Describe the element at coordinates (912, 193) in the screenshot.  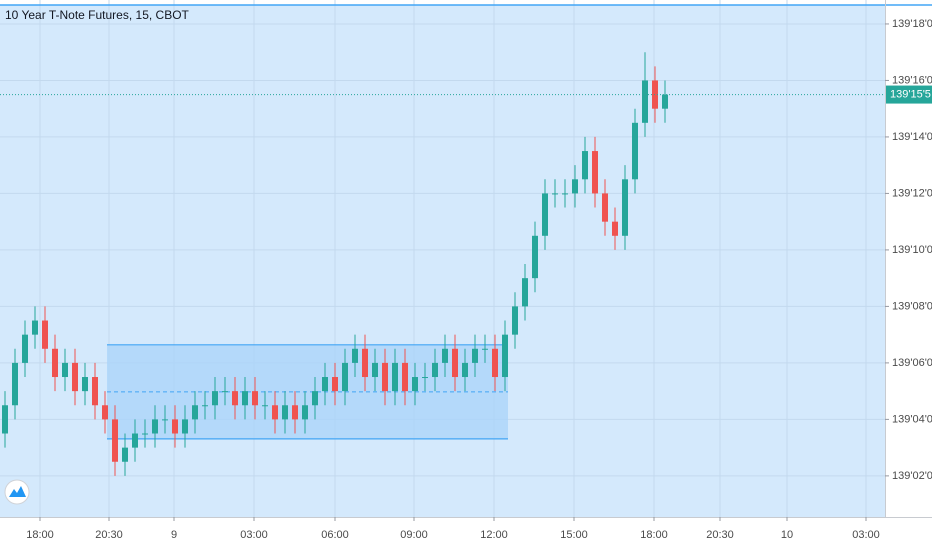
I see `y-tick-label: 139'12'0` at that location.